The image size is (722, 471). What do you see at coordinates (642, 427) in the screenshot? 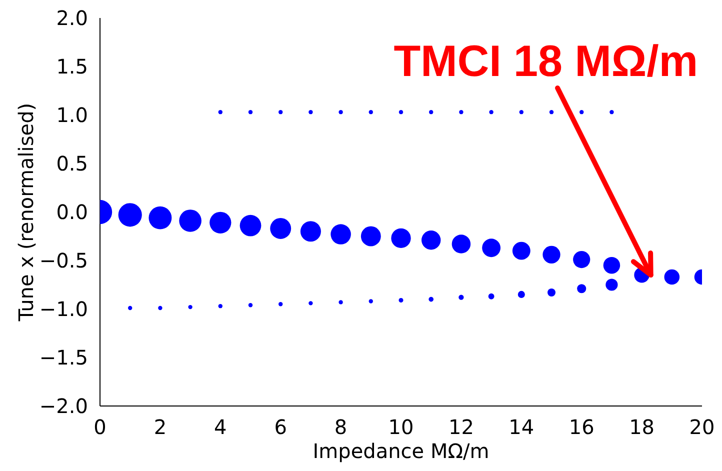
I see `x-tick-label: 18` at bounding box center [642, 427].